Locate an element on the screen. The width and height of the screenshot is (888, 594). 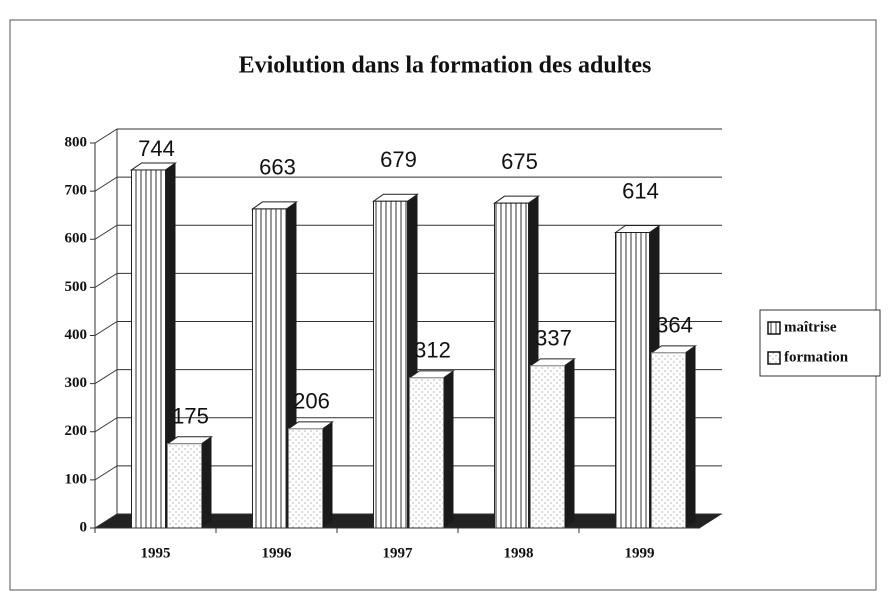
x-tick-label: 1999 is located at coordinates (640, 553).